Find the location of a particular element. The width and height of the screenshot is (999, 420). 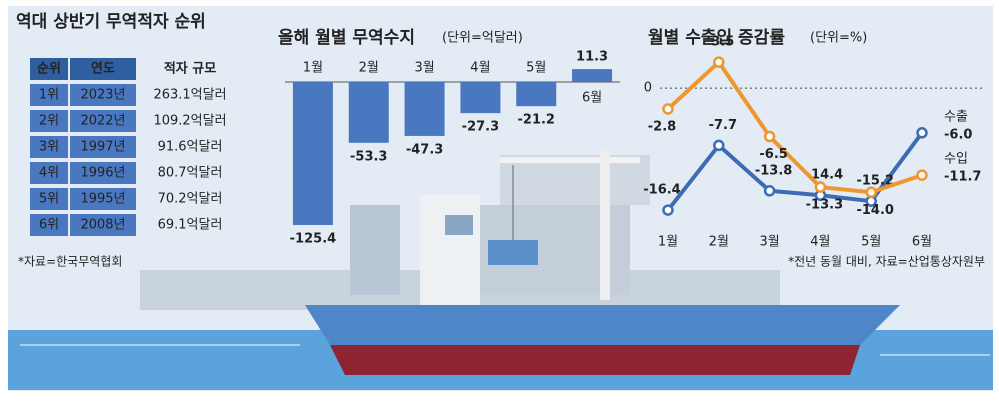

value-label: -16.4 is located at coordinates (661, 190).